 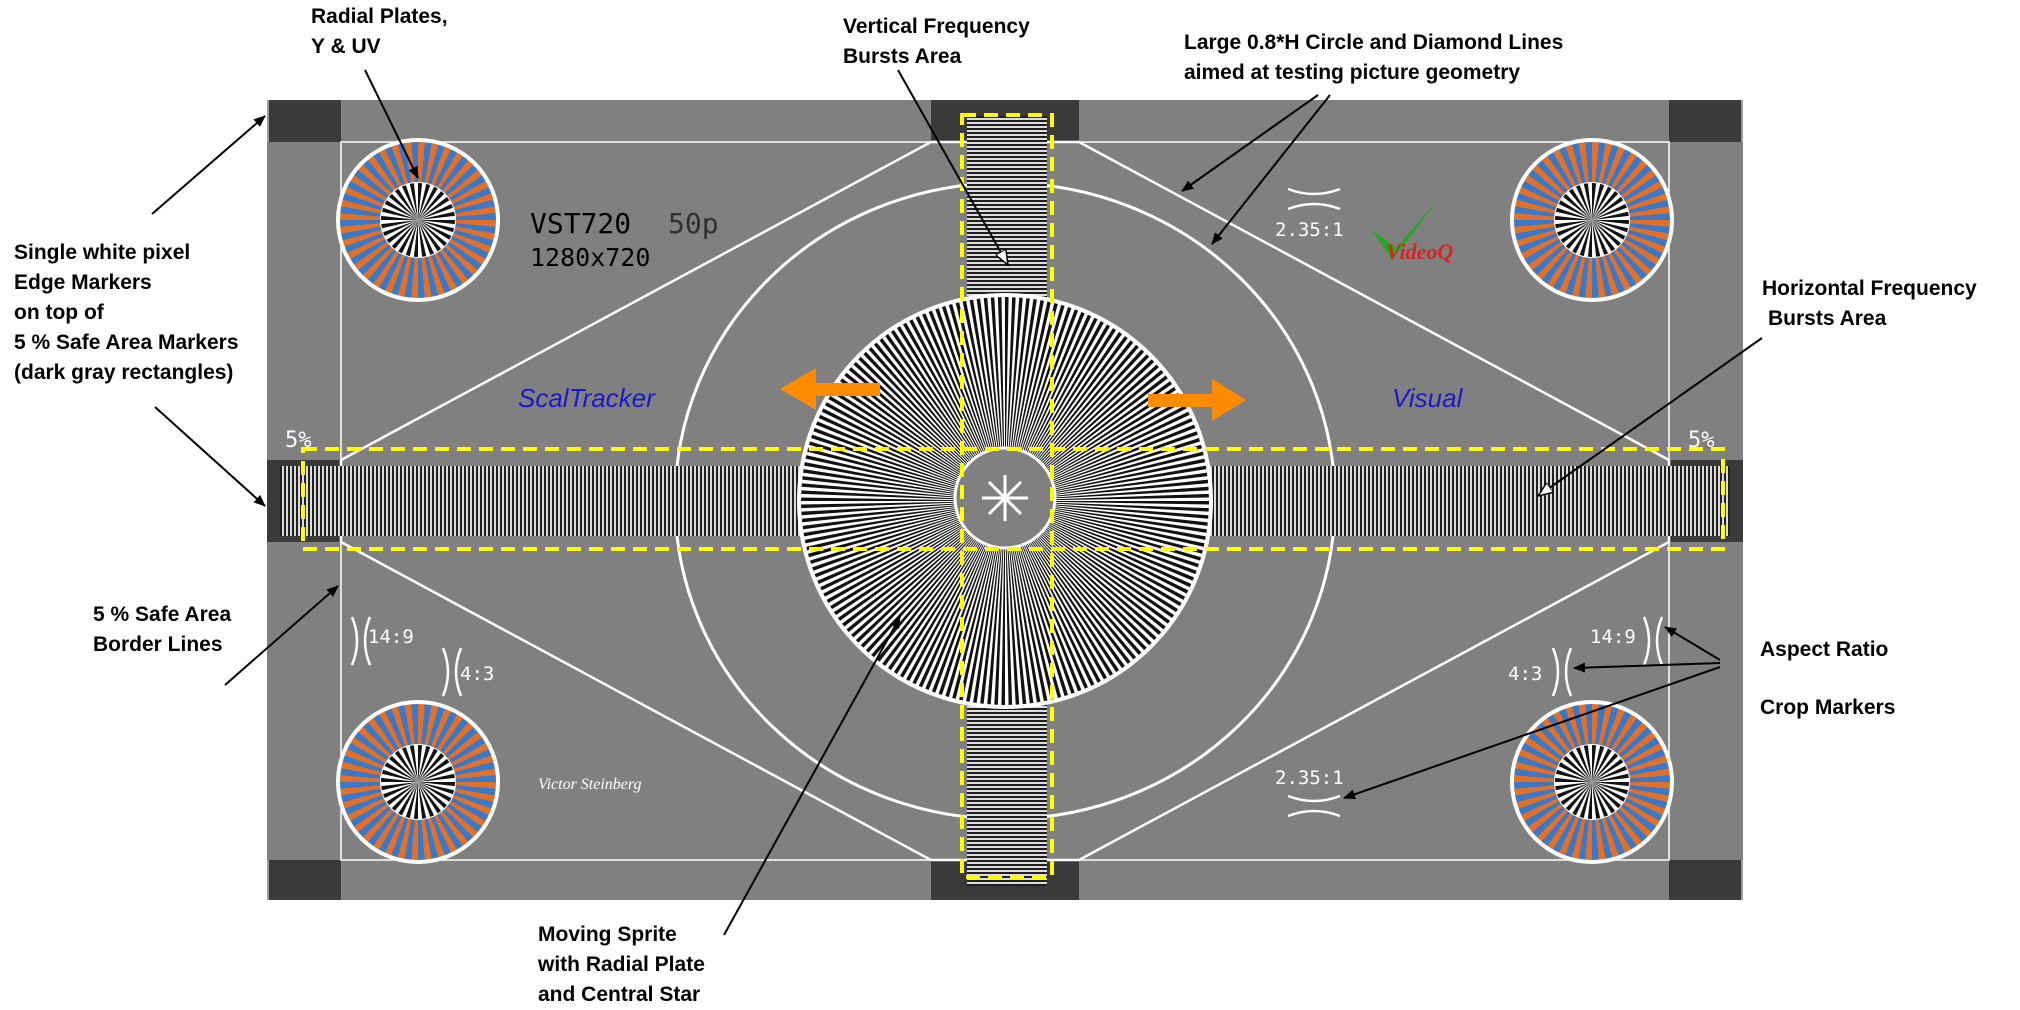 I want to click on safe-area-5-left: 5%, so click(x=298, y=440).